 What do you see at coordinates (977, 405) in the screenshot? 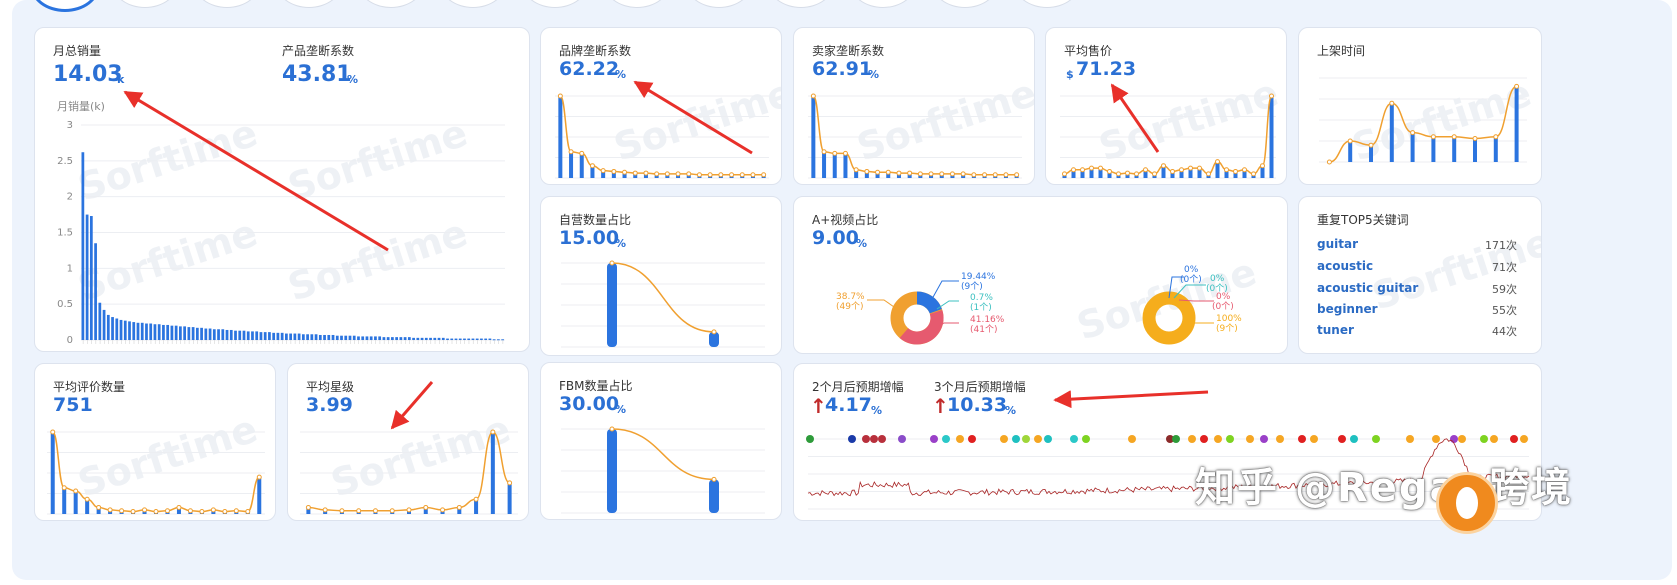
I see `growth-3m-value: 10.33` at bounding box center [977, 405].